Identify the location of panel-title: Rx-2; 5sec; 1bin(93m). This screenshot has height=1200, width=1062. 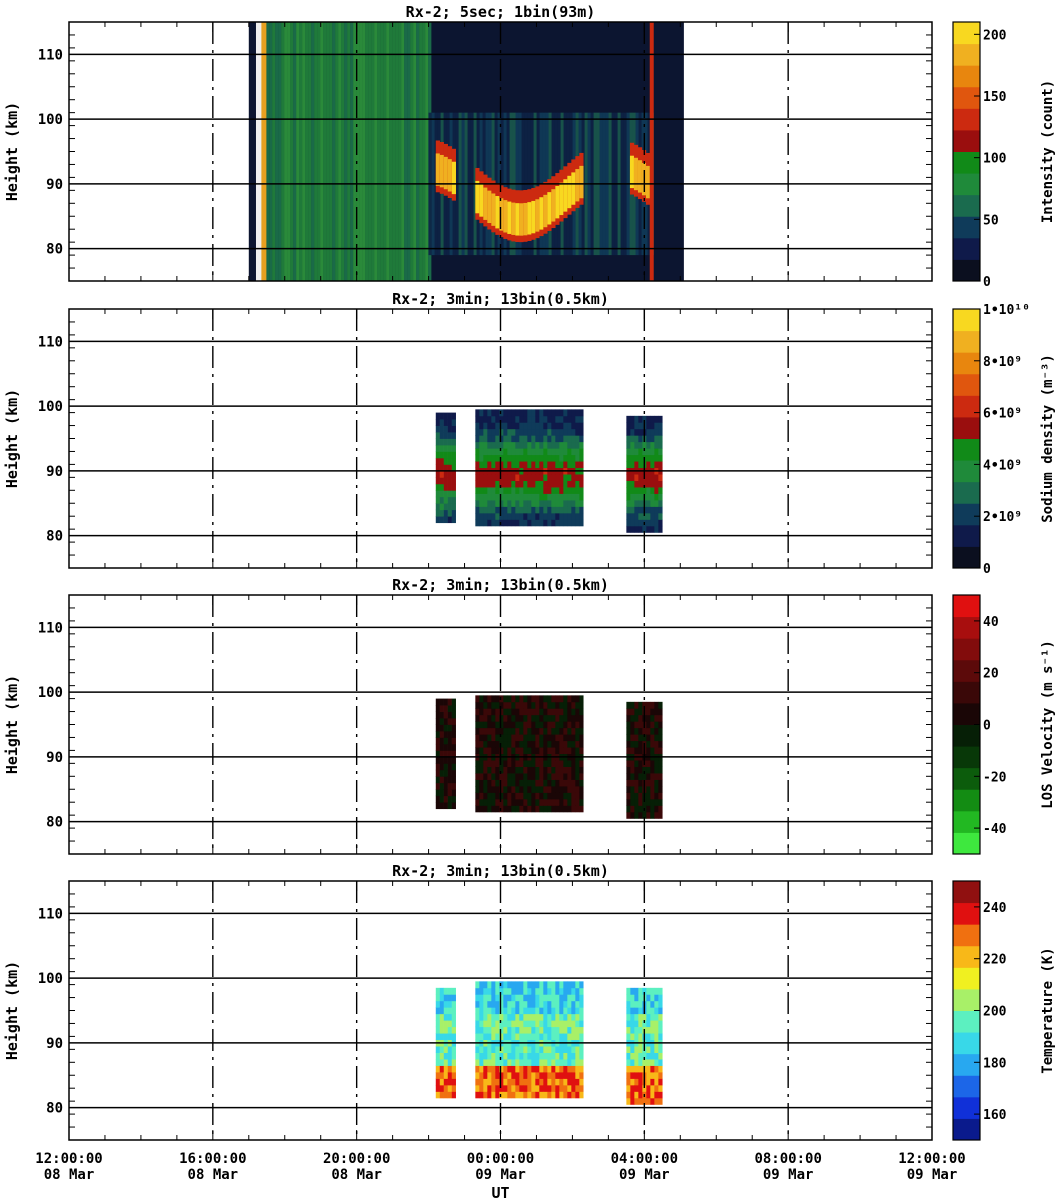
(501, 12).